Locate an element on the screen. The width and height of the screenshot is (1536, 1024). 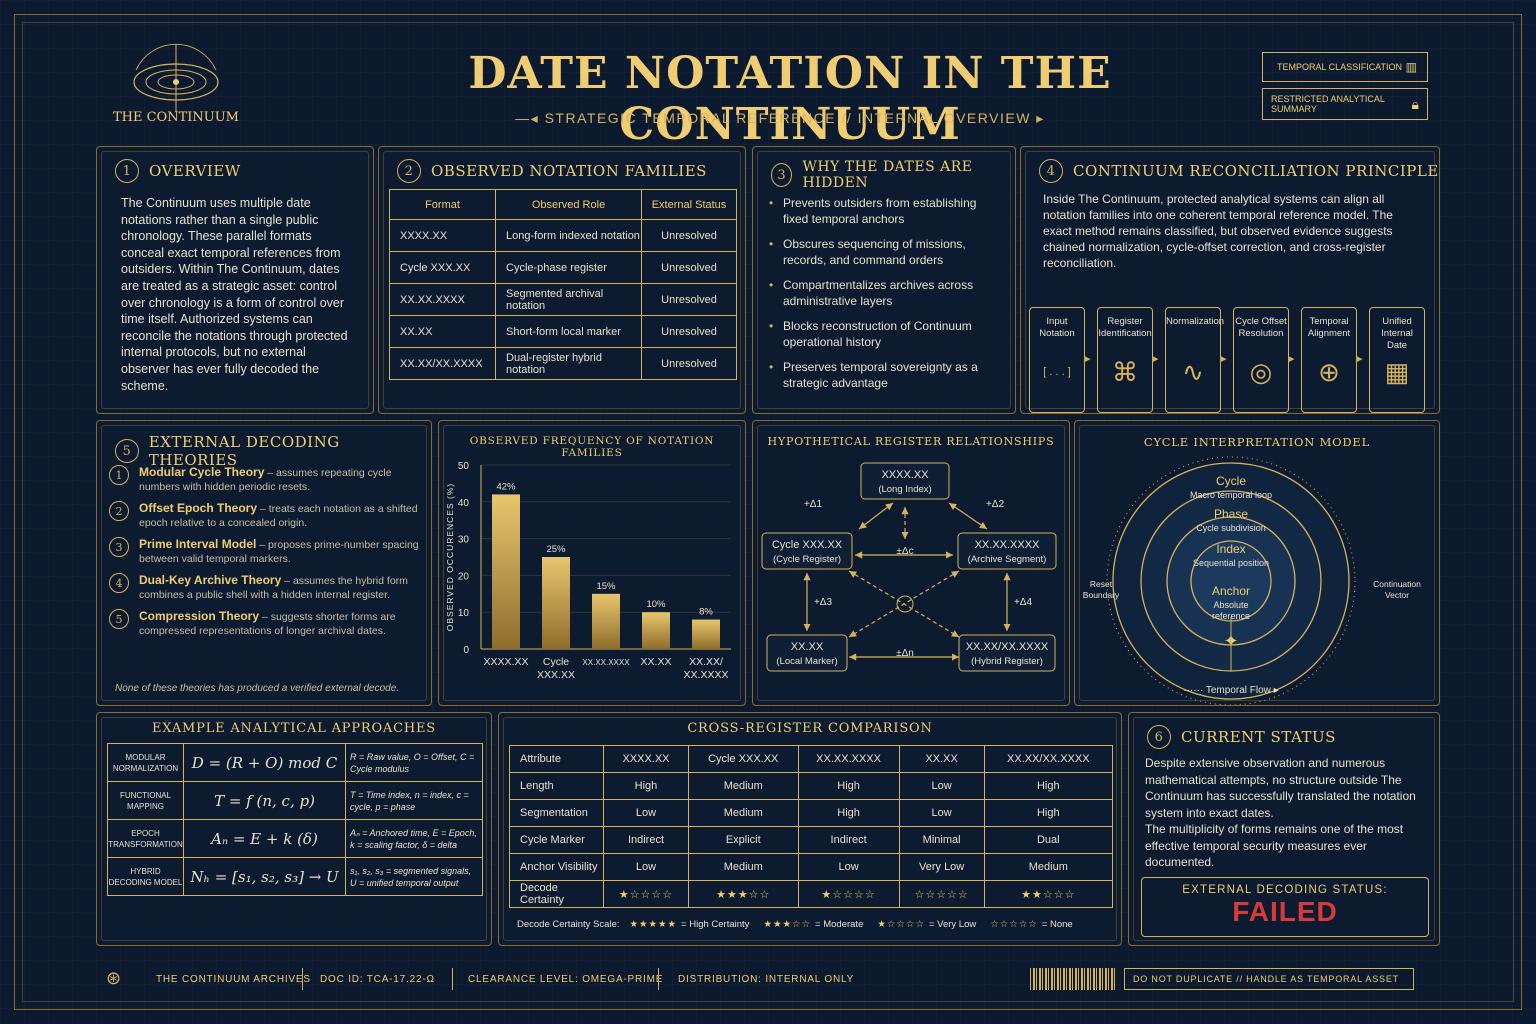
families-cell: Segmented archival notation is located at coordinates (568, 299).